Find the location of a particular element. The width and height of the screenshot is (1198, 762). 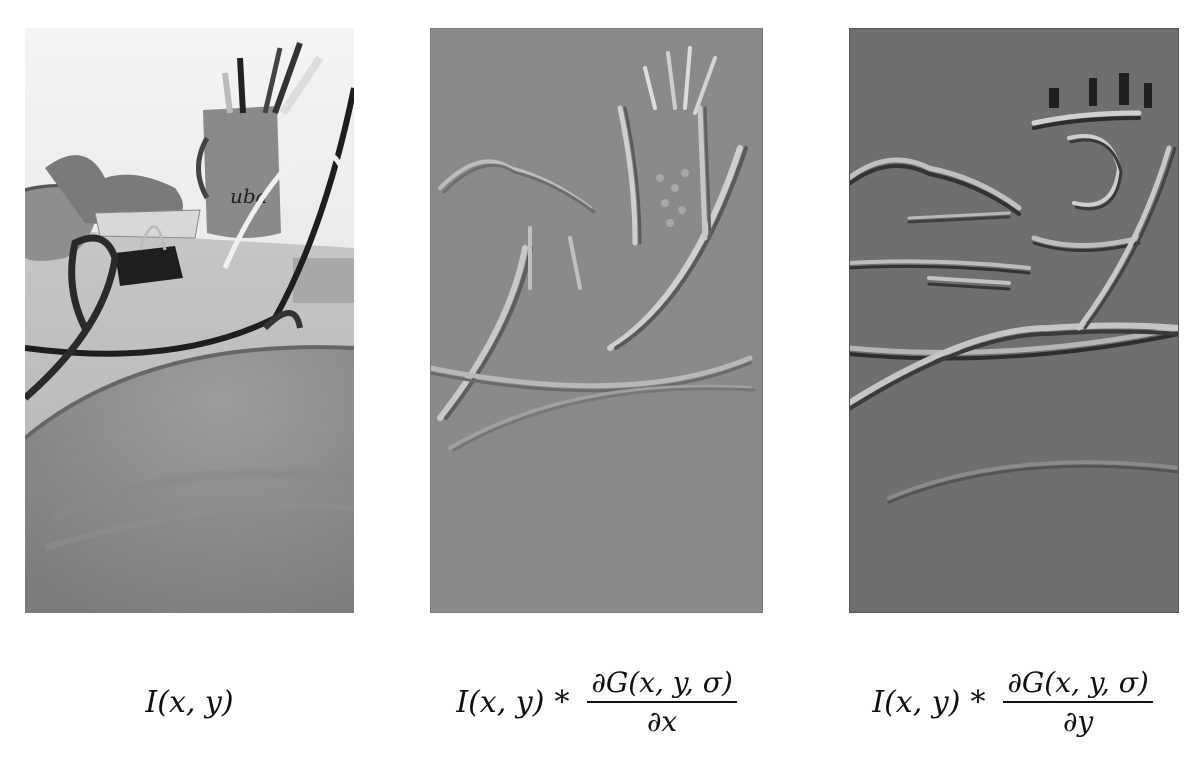

caption-dy: I(x, y) * ∂G(x, y, σ) ∂y is located at coordinates (1012, 702).